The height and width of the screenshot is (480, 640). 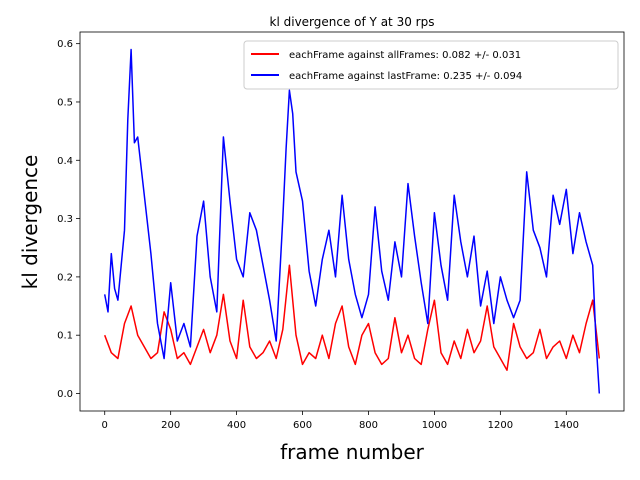 What do you see at coordinates (352, 452) in the screenshot?
I see `x-axis-label: frame number` at bounding box center [352, 452].